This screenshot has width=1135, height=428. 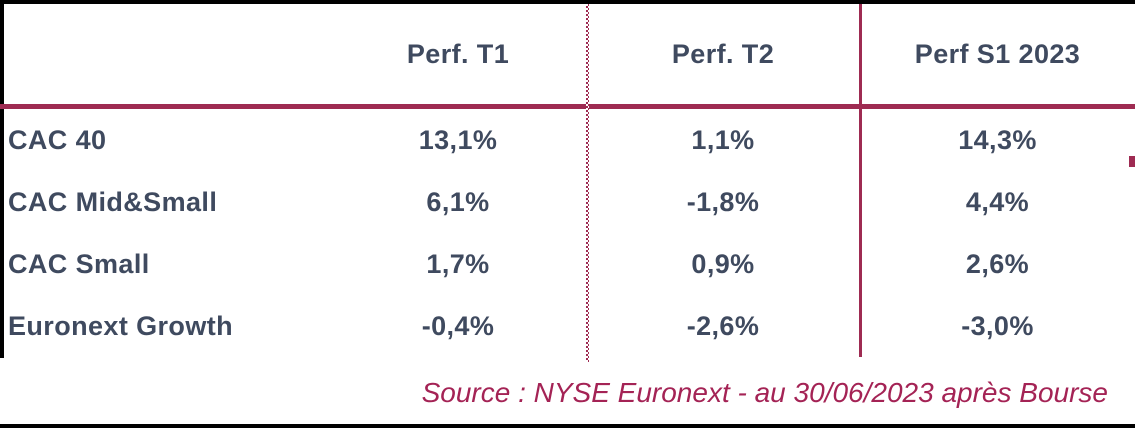 I want to click on cell-value: -3,0%, so click(x=997, y=325).